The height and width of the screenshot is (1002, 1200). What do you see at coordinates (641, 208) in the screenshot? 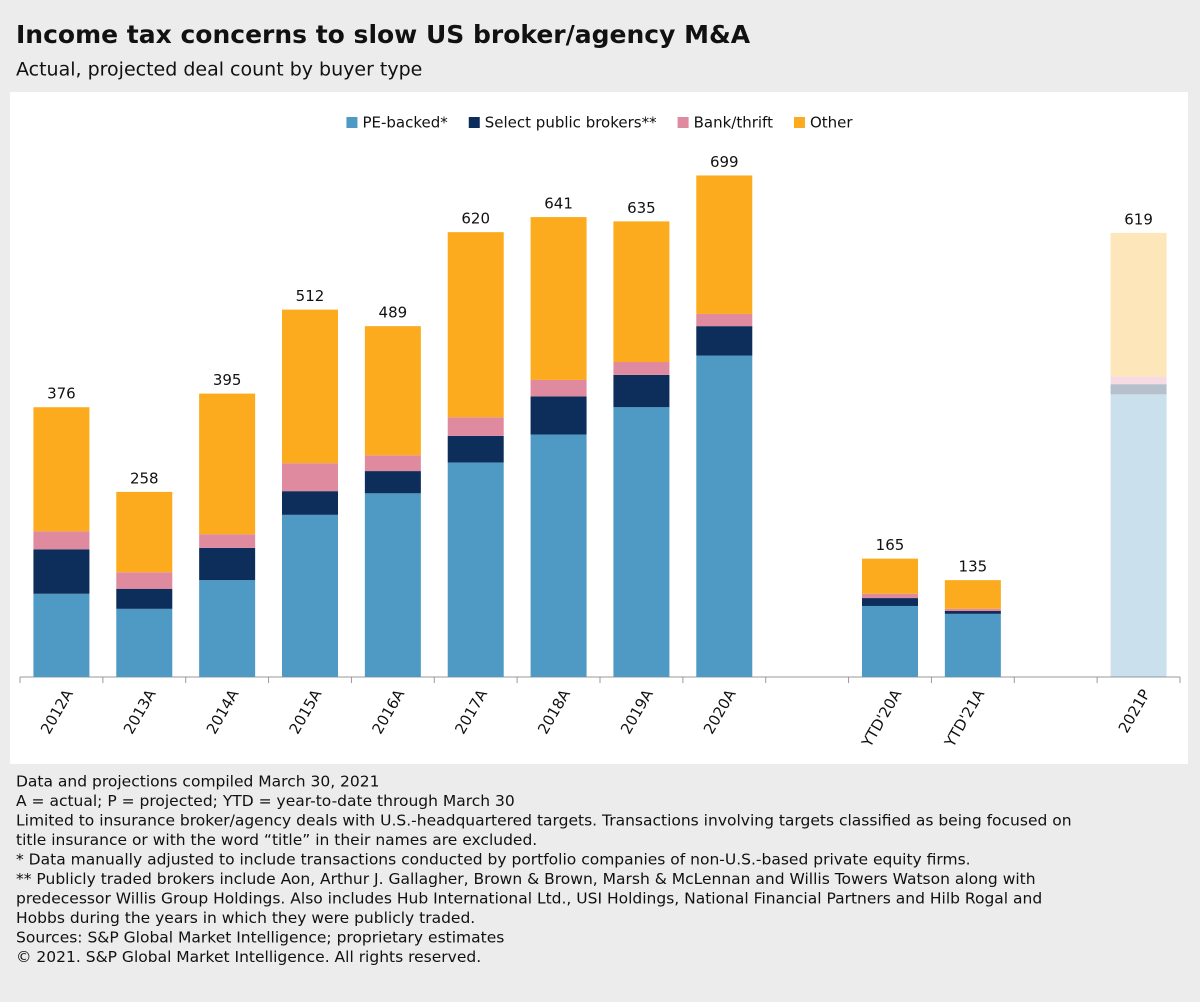
I see `total-label: 635` at bounding box center [641, 208].